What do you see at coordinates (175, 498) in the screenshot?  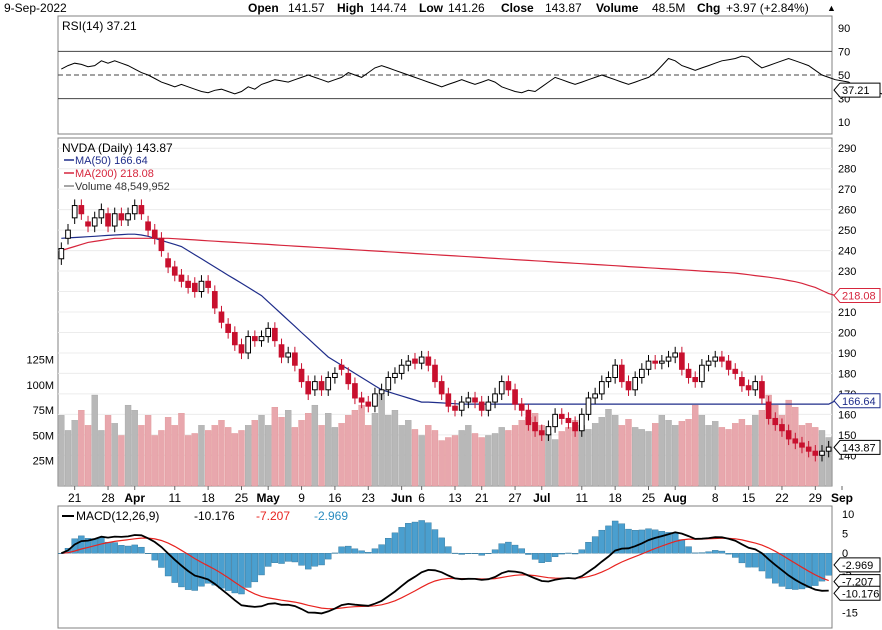 I see `x-tick-label: 11` at bounding box center [175, 498].